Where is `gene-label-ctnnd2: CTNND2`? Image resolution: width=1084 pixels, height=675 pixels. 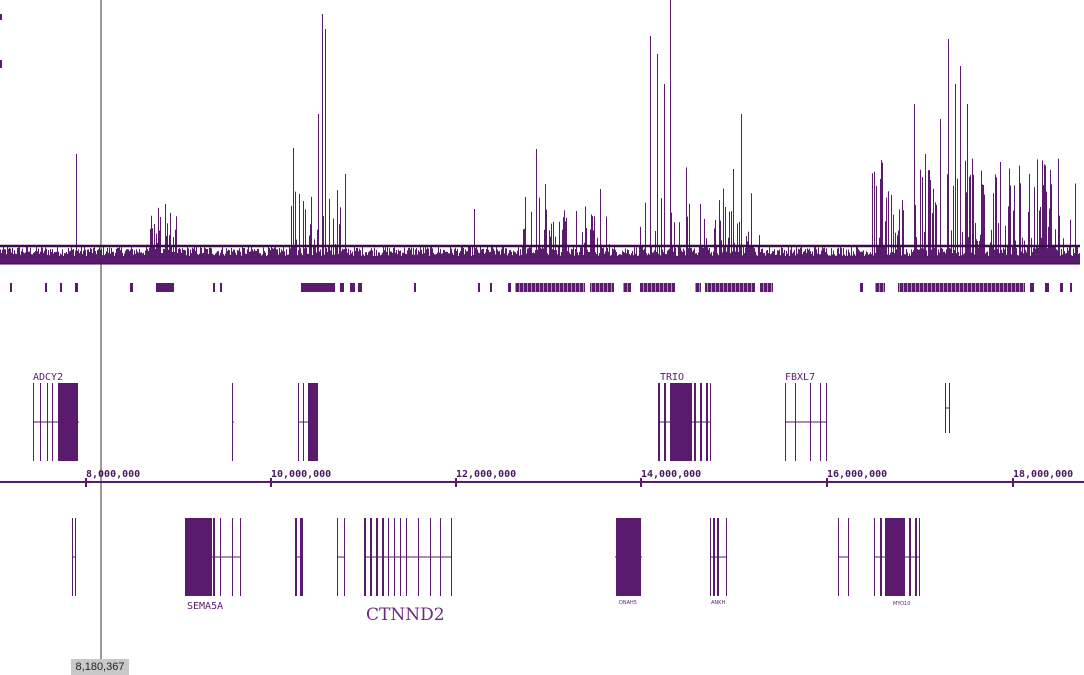 gene-label-ctnnd2: CTNND2 is located at coordinates (405, 615).